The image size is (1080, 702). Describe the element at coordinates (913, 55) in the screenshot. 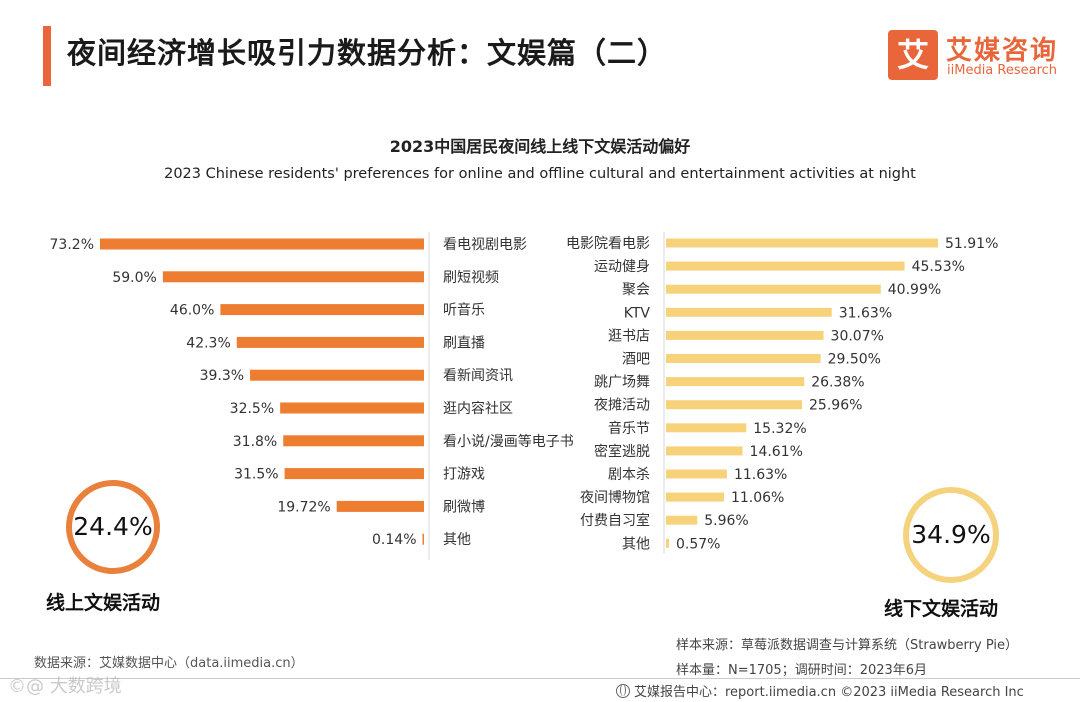

I see `logo-mark-icon: 艾` at that location.